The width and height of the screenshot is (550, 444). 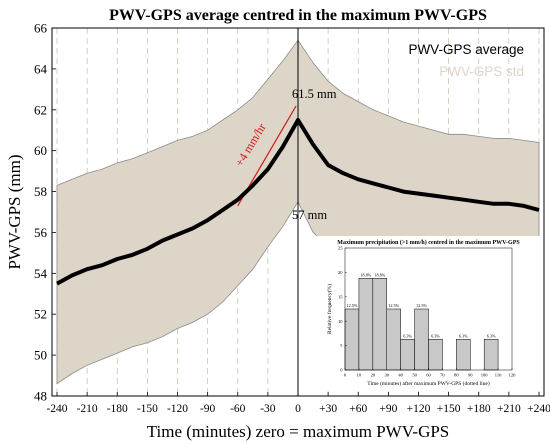 What do you see at coordinates (340, 296) in the screenshot?
I see `inset-y-tick-label: 15` at bounding box center [340, 296].